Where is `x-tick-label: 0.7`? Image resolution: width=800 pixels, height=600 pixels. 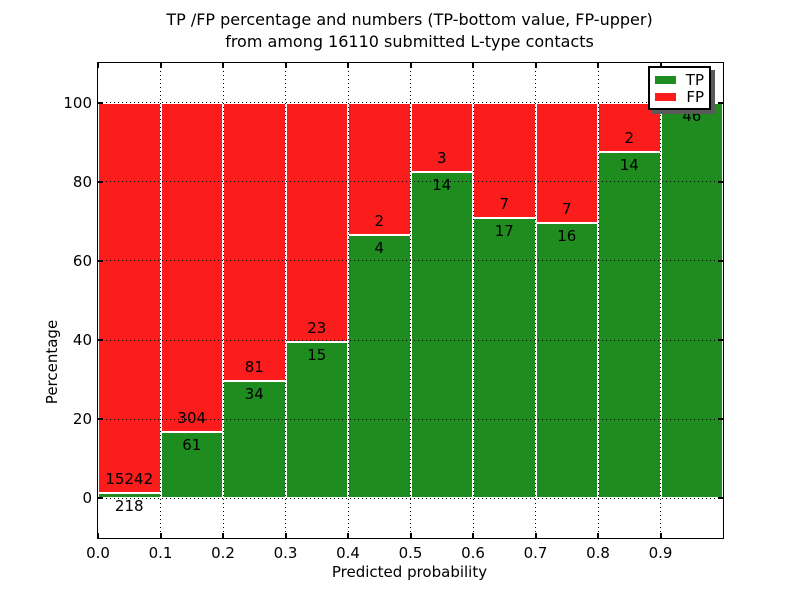
x-tick-label: 0.7 is located at coordinates (535, 553).